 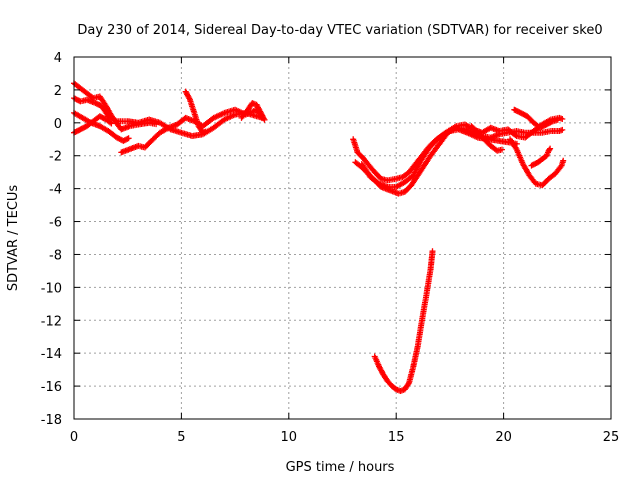 What do you see at coordinates (51, 239) in the screenshot?
I see `y-tick-labels: -18 -16 -14 -12 -10 -8 -6 -4 -2 0 2 4` at bounding box center [51, 239].